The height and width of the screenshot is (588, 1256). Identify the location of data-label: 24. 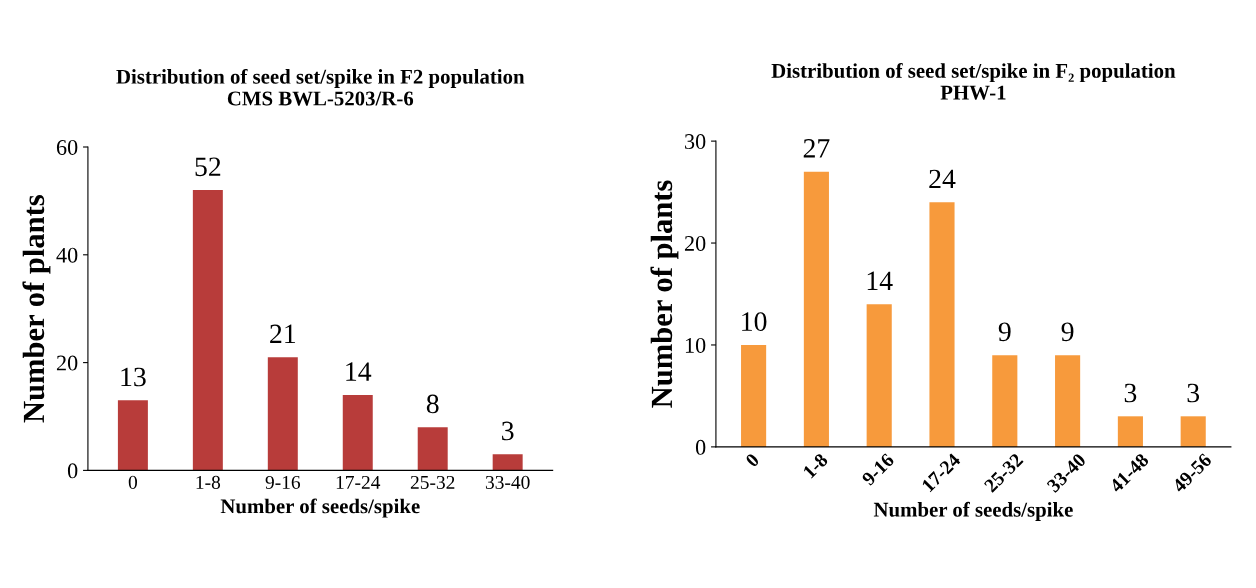
(942, 179).